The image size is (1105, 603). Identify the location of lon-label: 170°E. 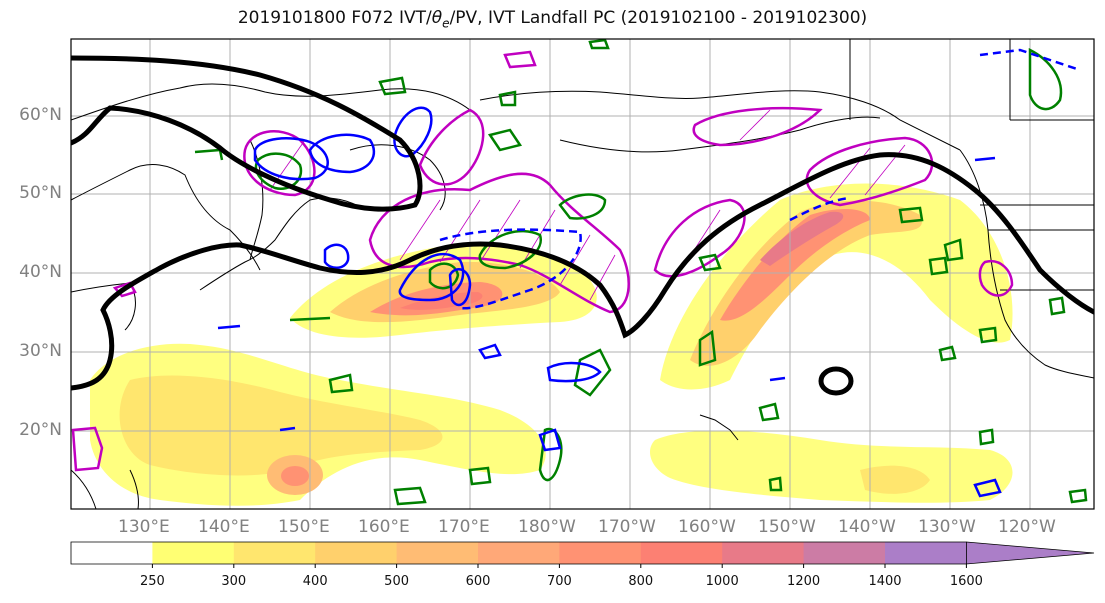
(464, 527).